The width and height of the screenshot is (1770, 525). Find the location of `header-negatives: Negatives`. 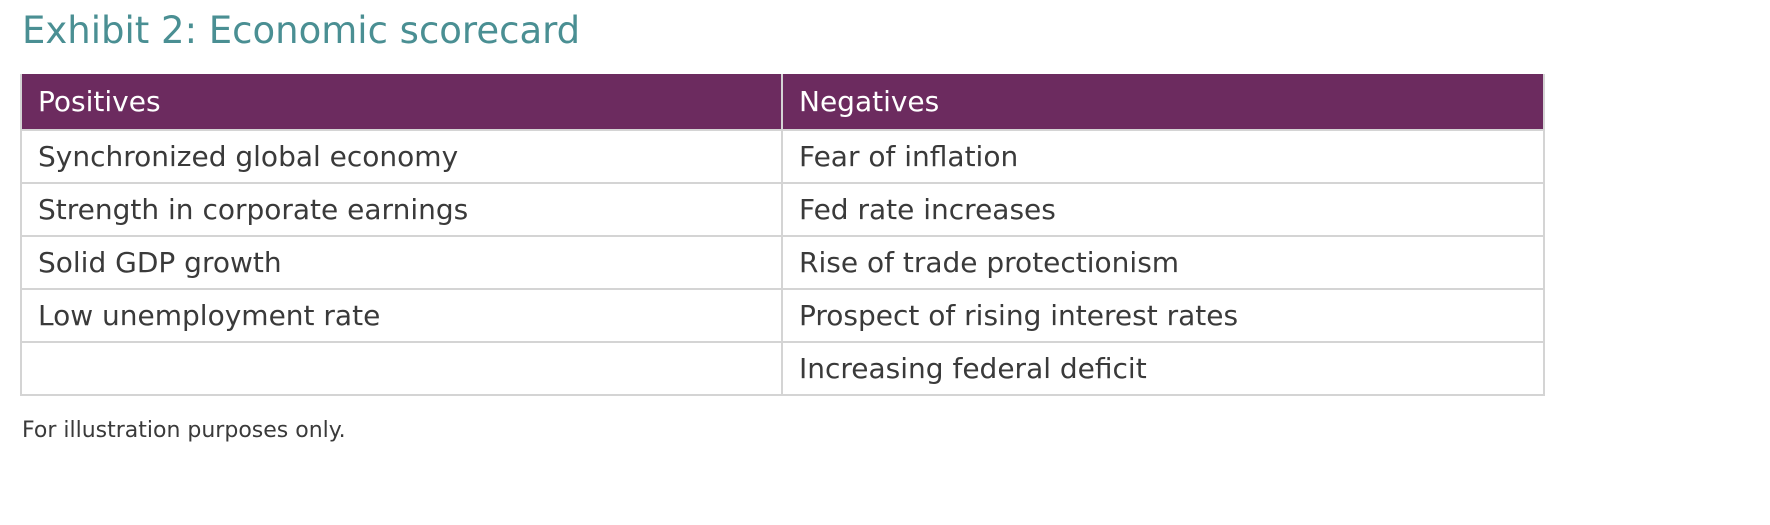

header-negatives: Negatives is located at coordinates (1163, 102).